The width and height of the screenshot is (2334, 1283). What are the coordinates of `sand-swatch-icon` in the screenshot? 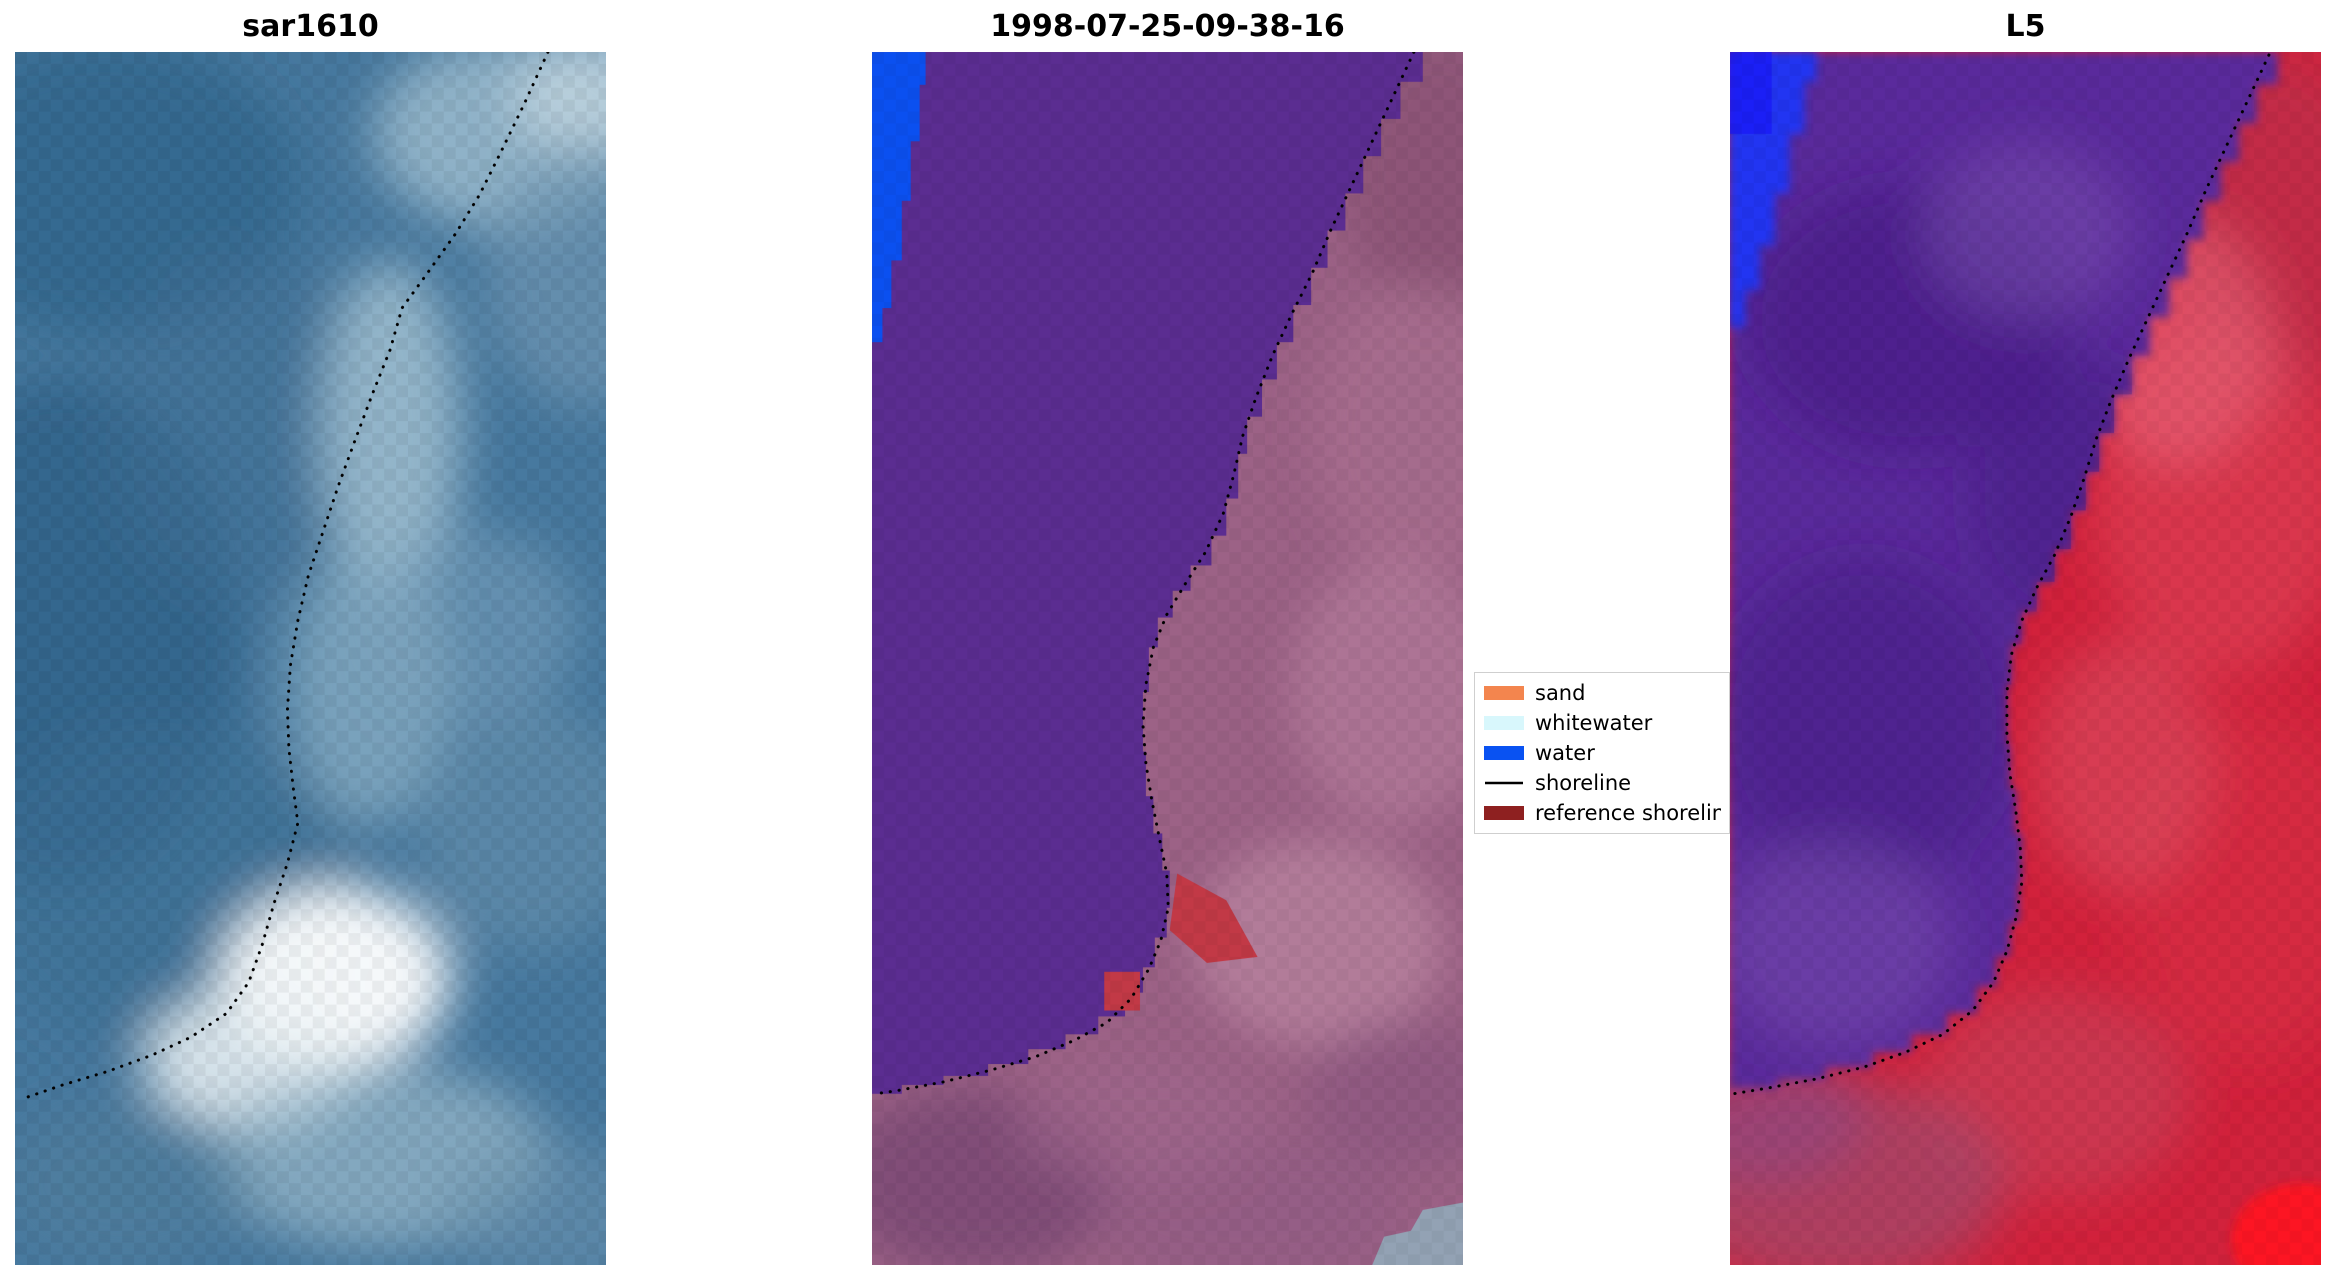 It's located at (1504, 693).